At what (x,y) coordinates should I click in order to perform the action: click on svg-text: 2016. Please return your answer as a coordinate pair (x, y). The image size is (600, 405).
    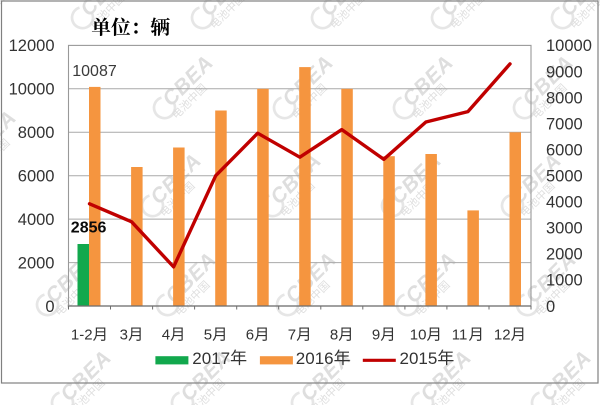
    Looking at the image, I should click on (315, 358).